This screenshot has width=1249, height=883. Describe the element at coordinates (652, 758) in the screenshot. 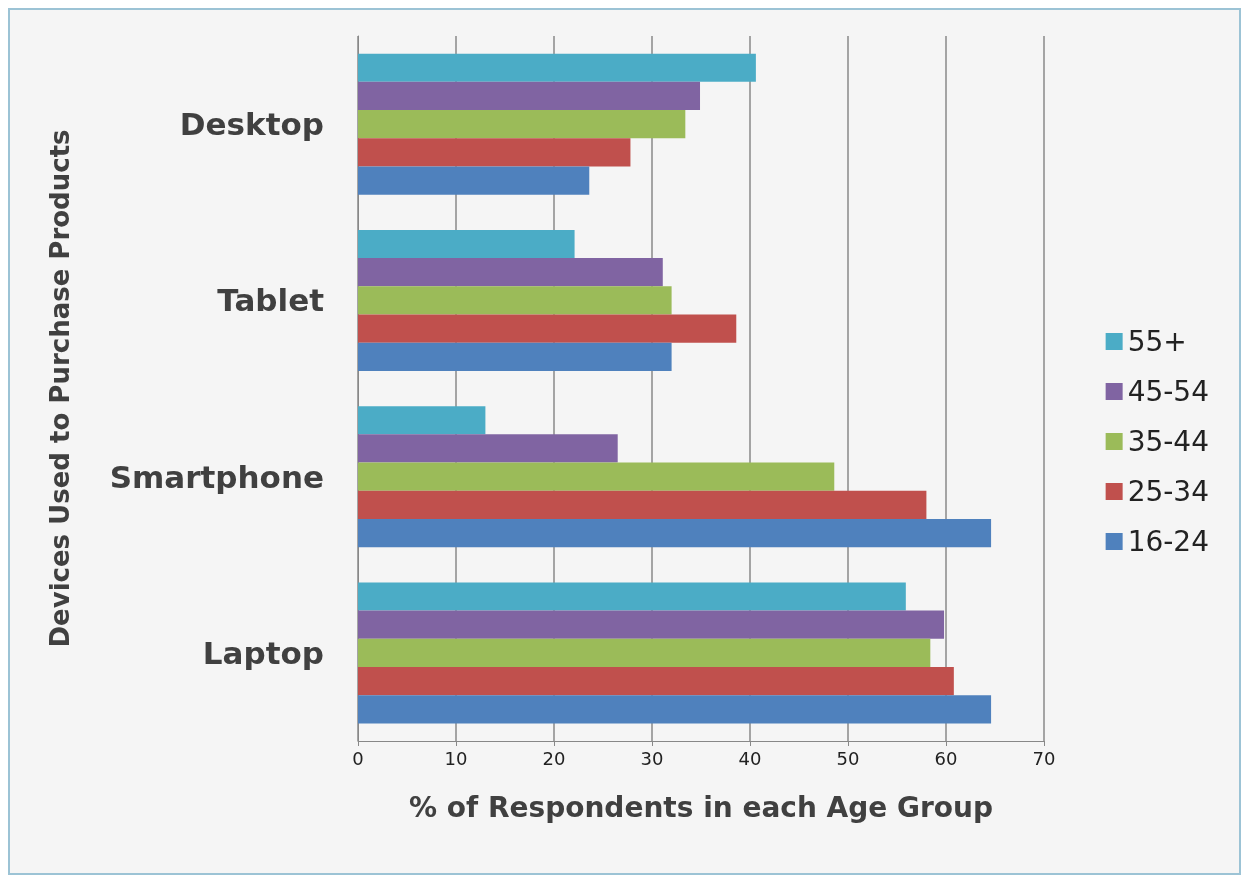

I see `x-tick-label: 30` at that location.